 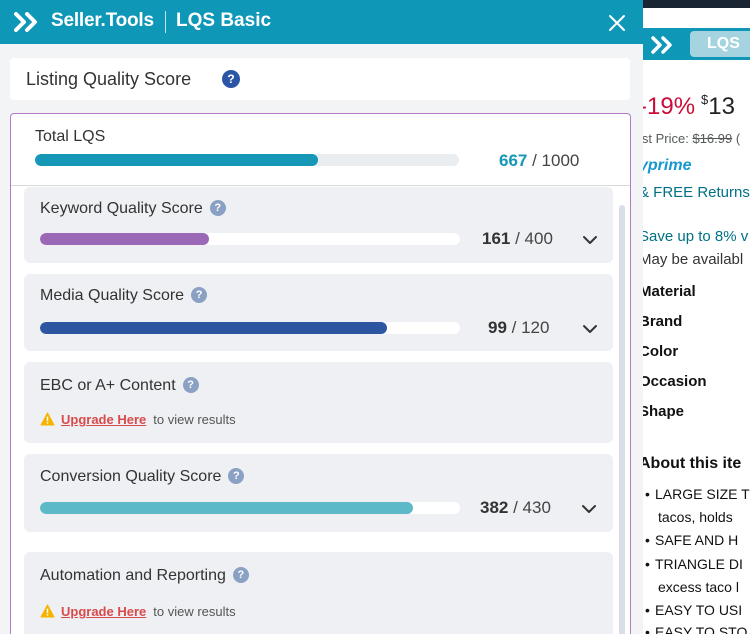 I want to click on close-icon, so click(x=617, y=23).